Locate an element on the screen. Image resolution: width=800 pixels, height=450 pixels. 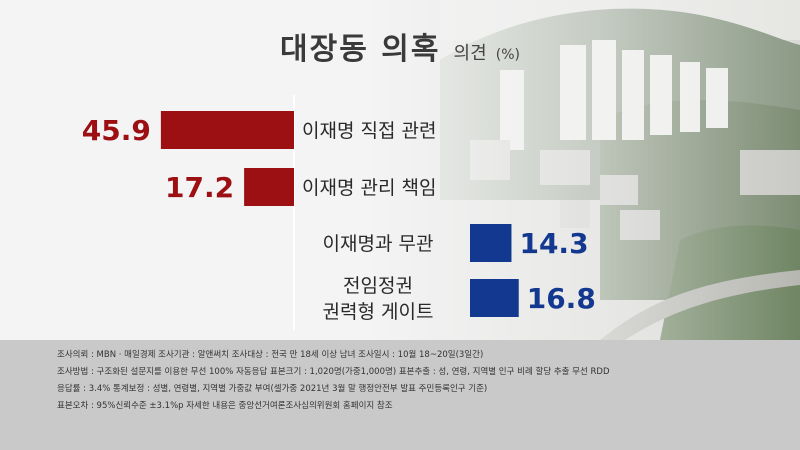
value-label-2: 17.2 is located at coordinates (199, 187).